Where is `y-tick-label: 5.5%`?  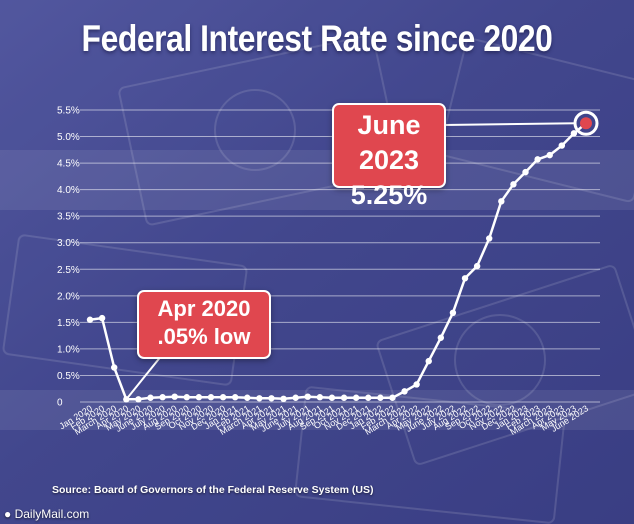
y-tick-label: 5.5% is located at coordinates (68, 111).